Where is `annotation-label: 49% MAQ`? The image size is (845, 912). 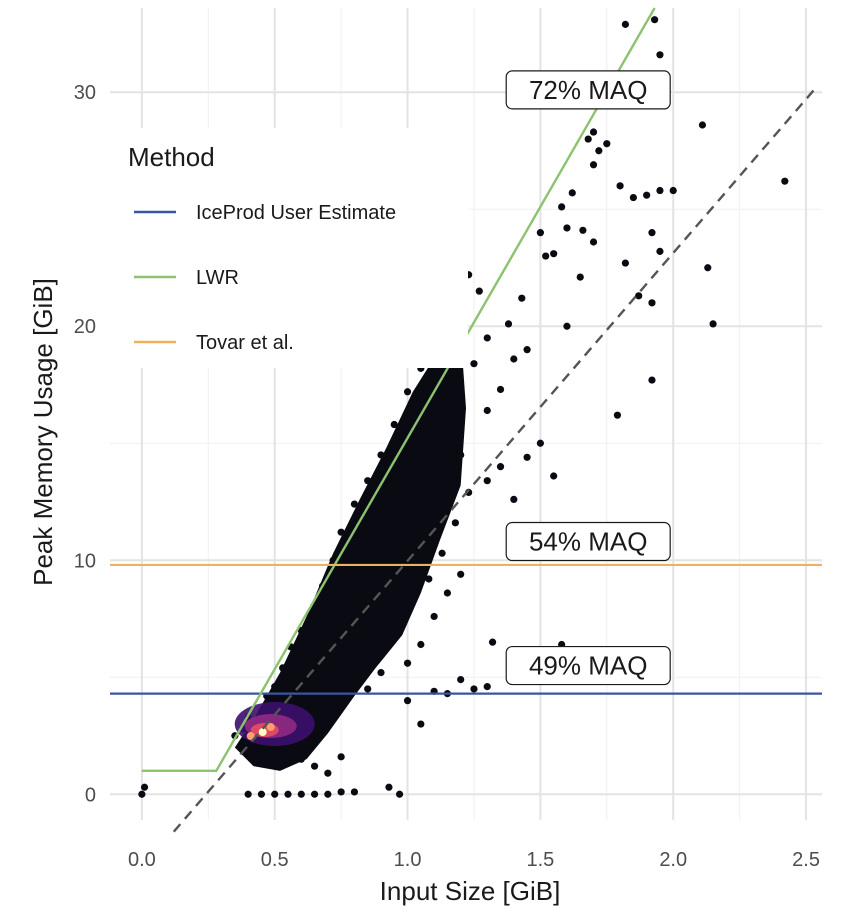
annotation-label: 49% MAQ is located at coordinates (588, 666).